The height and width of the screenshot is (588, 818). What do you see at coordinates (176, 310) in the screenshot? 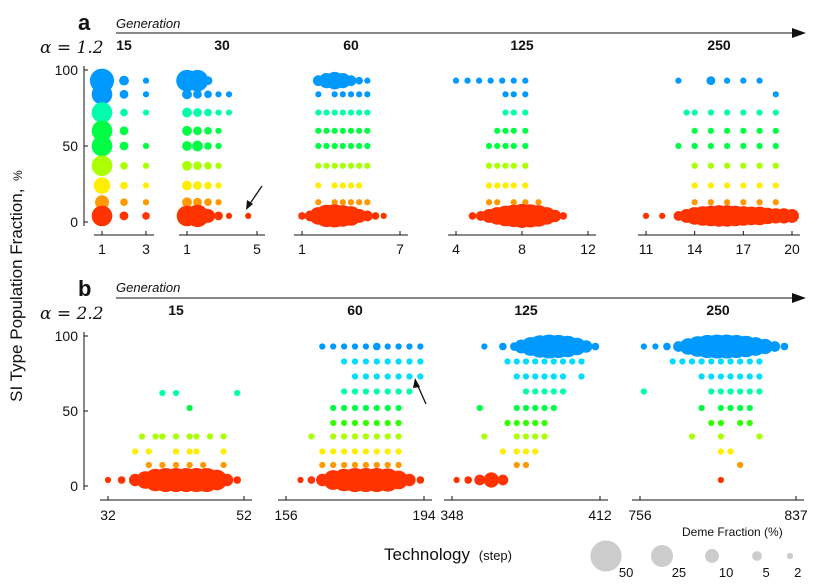
I see `generation-title-b-15: 15` at bounding box center [176, 310].